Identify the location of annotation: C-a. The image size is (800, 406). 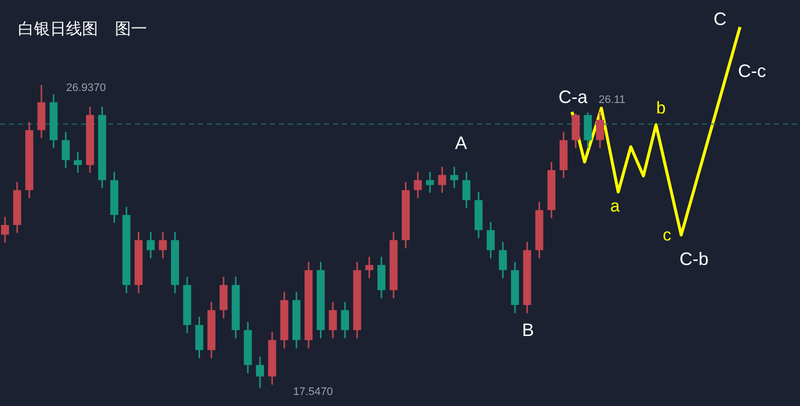
(573, 96).